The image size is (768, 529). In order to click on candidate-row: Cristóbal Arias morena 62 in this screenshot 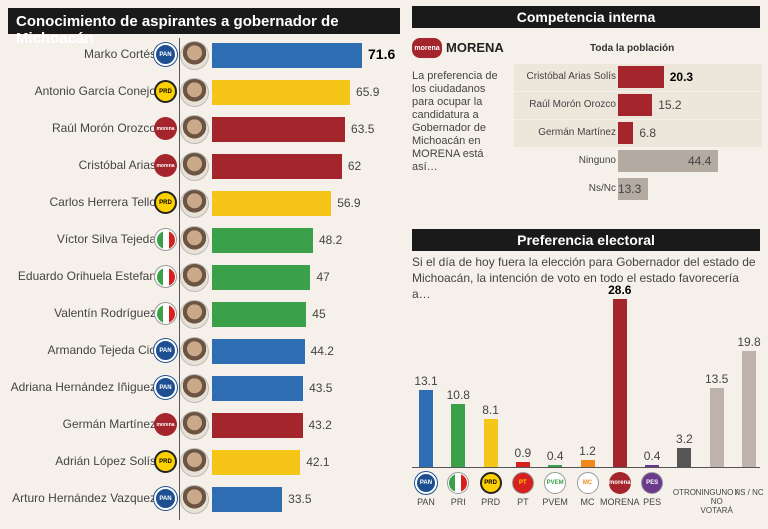, I will do `click(204, 166)`.